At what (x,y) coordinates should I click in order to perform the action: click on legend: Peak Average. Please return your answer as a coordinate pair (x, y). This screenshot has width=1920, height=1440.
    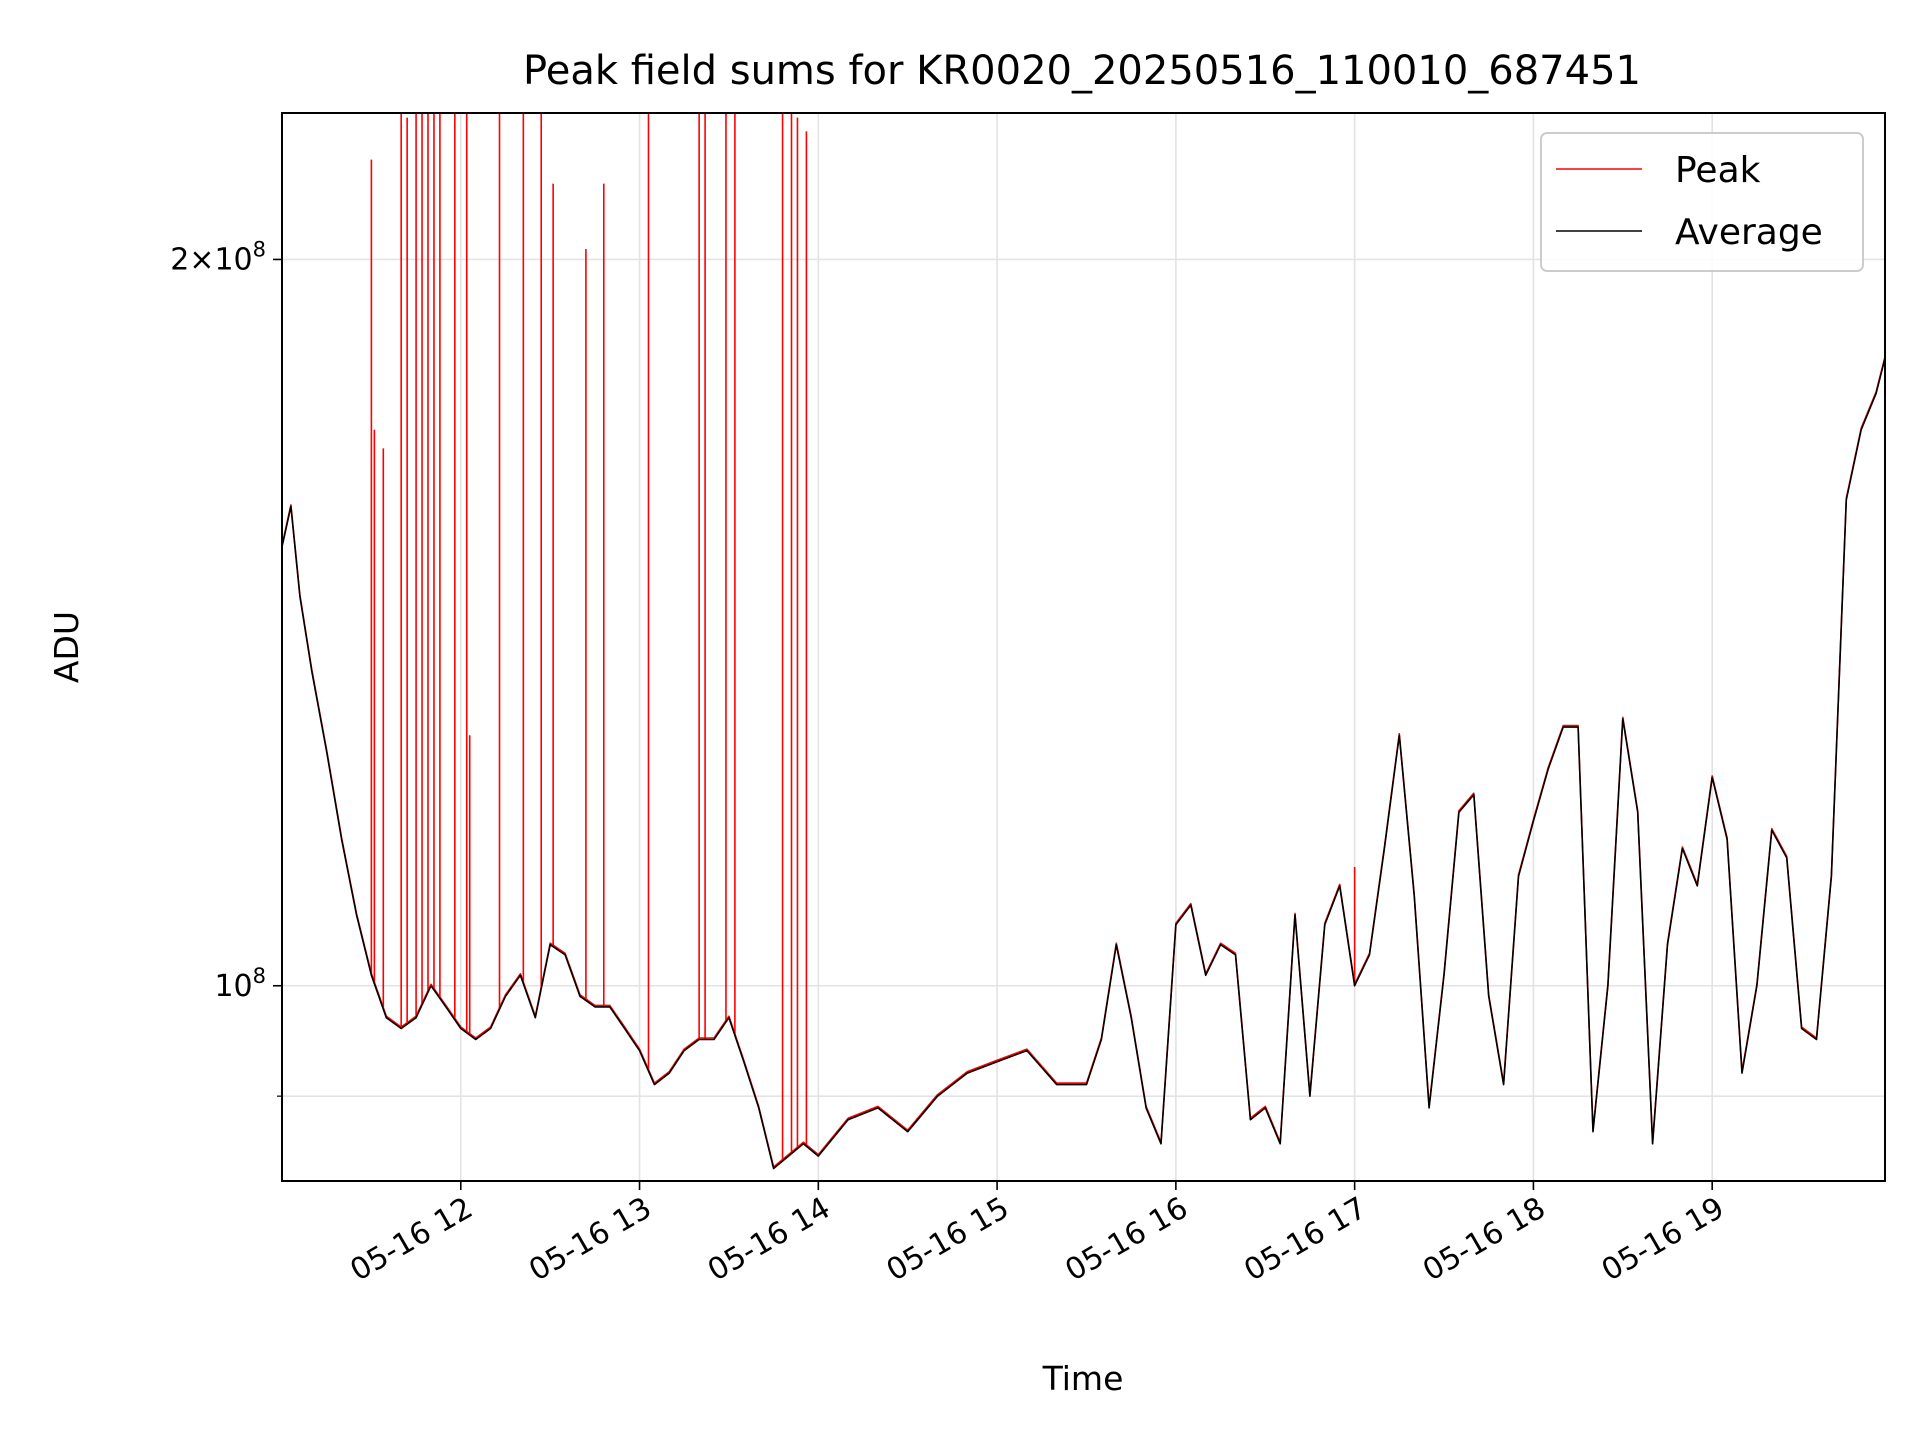
    Looking at the image, I should click on (1702, 202).